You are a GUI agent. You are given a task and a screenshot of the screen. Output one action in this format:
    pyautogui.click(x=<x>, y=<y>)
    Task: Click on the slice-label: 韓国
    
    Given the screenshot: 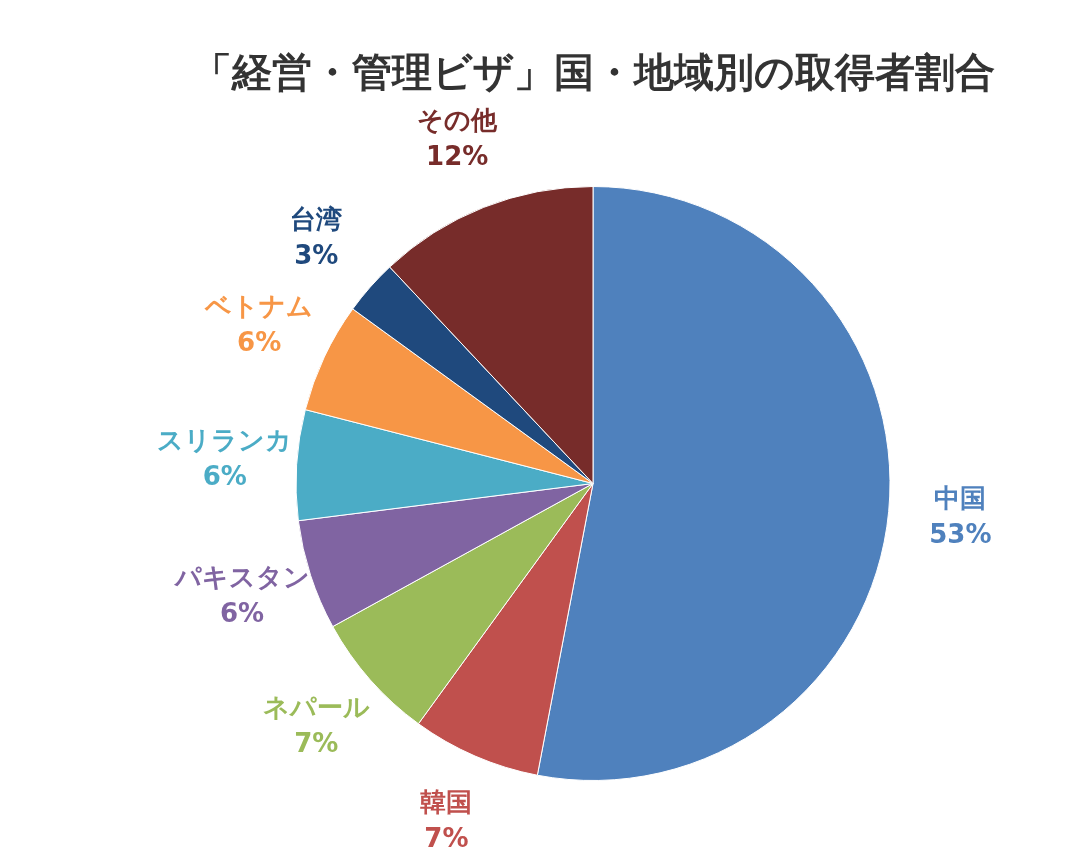 What is the action you would take?
    pyautogui.click(x=446, y=801)
    